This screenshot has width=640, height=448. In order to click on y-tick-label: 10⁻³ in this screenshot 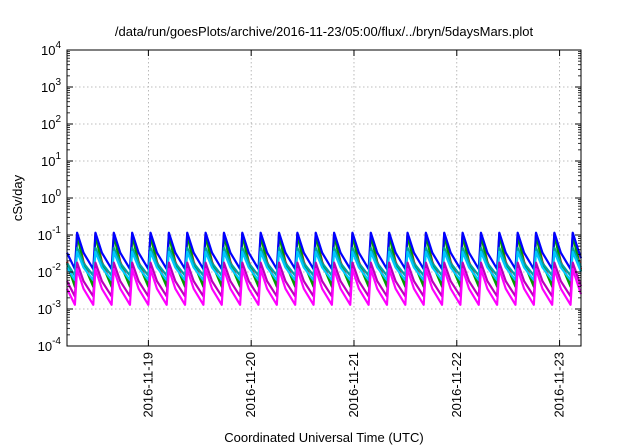, I will do `click(50, 308)`.